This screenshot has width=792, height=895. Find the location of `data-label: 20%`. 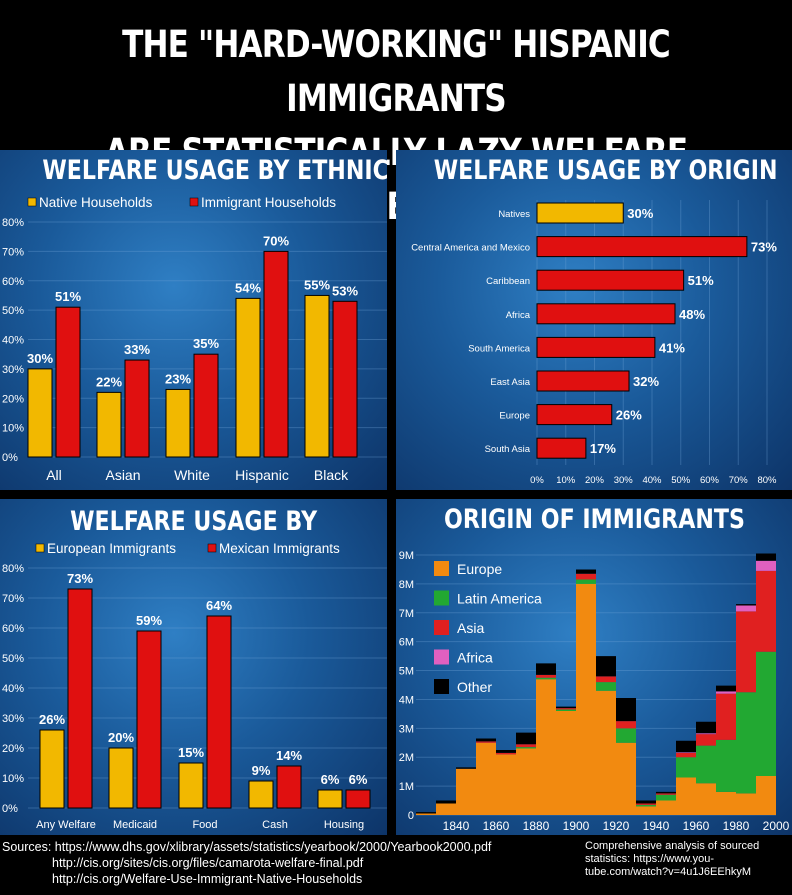

data-label: 20% is located at coordinates (121, 737).